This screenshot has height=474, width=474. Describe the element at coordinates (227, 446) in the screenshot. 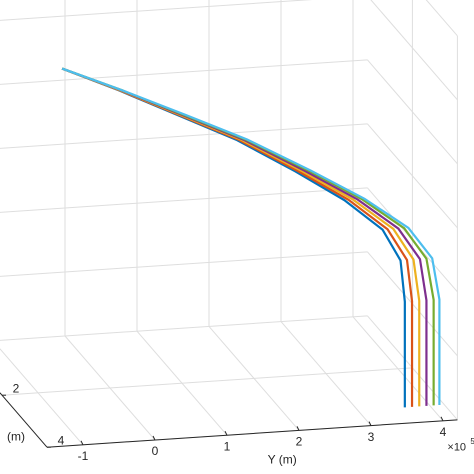

I see `y-tick-label: 1` at that location.